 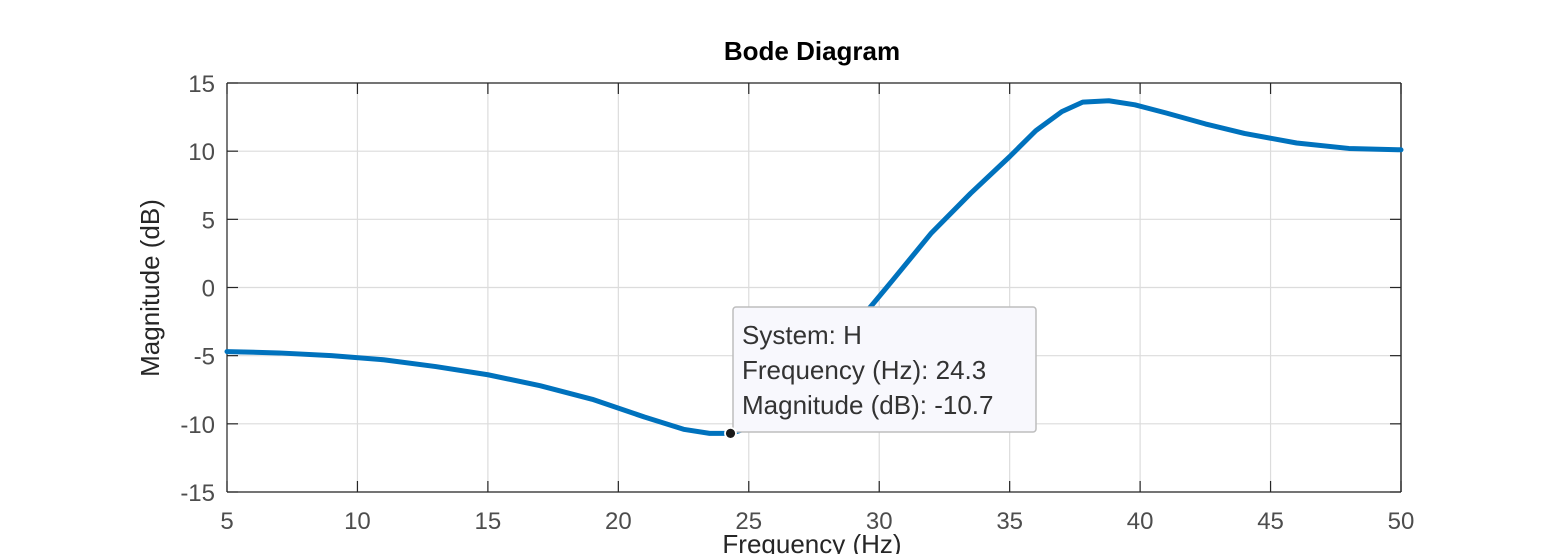 What do you see at coordinates (197, 493) in the screenshot?
I see `y-tick-label: -15` at bounding box center [197, 493].